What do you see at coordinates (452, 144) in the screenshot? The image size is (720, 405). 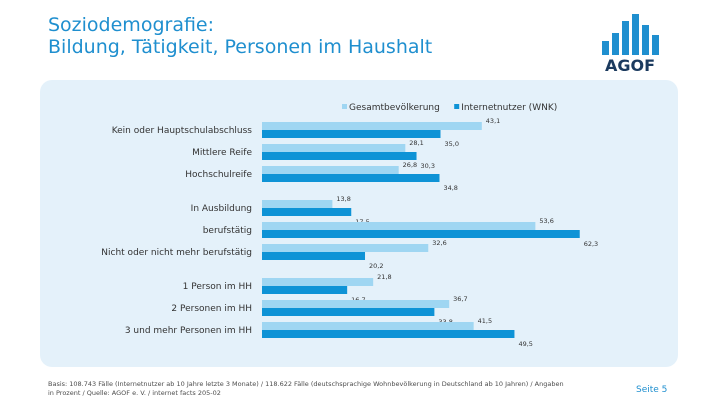 I see `data-label: 35,0` at bounding box center [452, 144].